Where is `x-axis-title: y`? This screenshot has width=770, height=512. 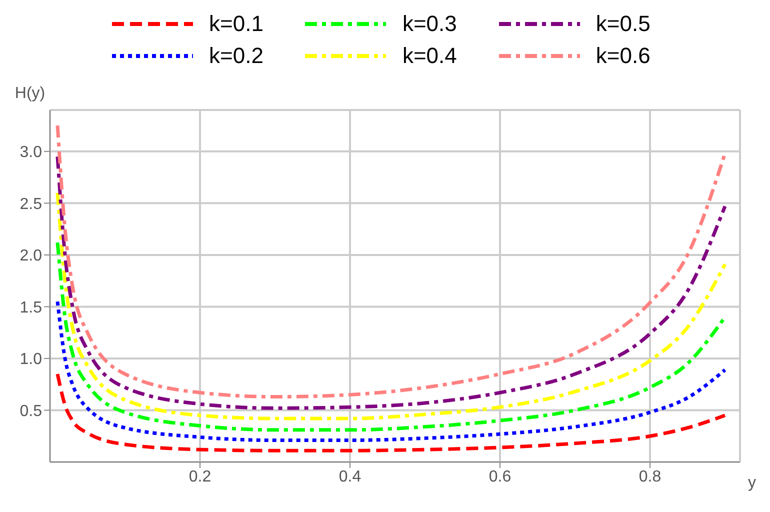
x-axis-title: y is located at coordinates (752, 483).